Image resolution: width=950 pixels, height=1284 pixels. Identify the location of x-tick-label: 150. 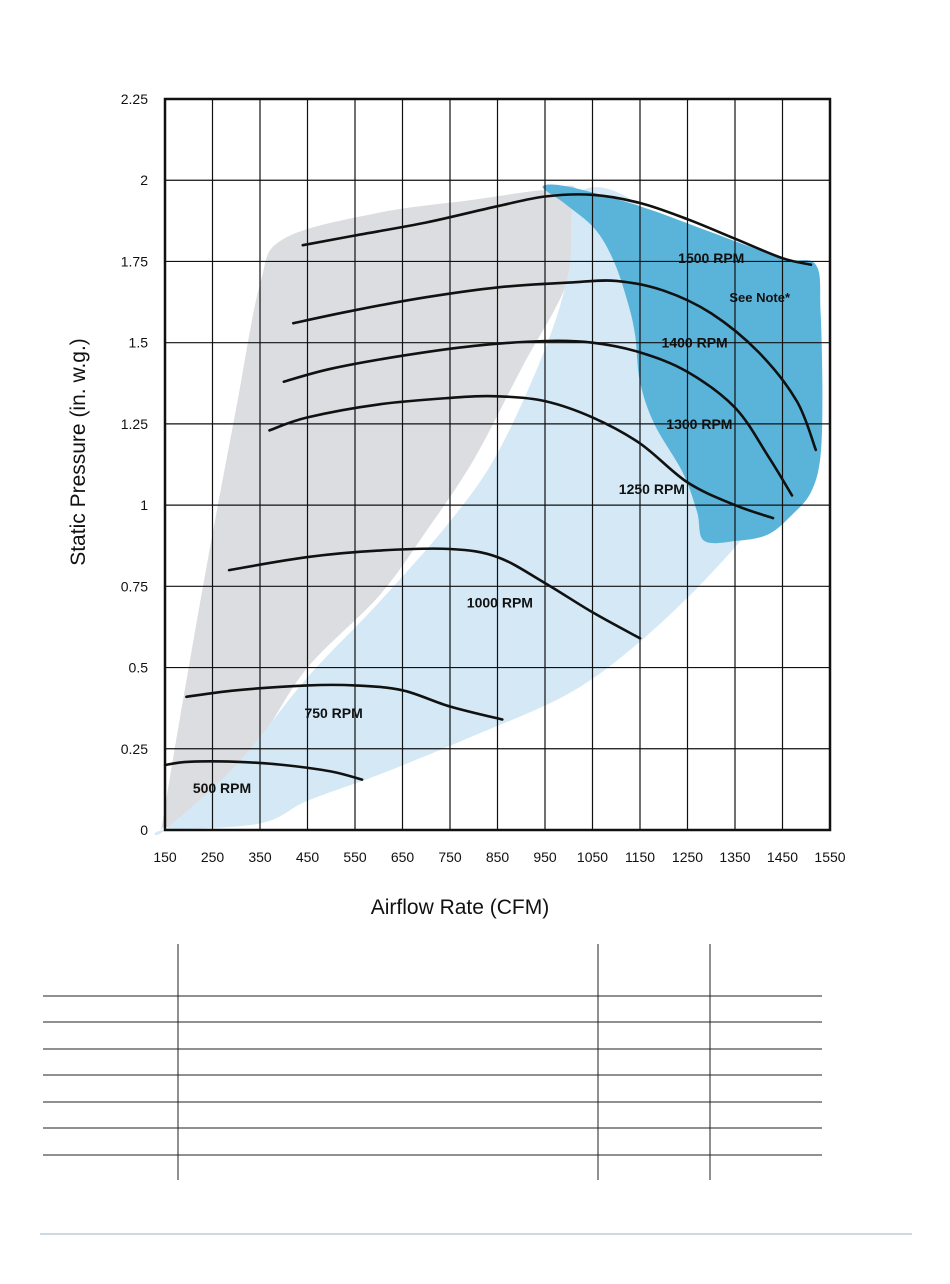
(165, 857).